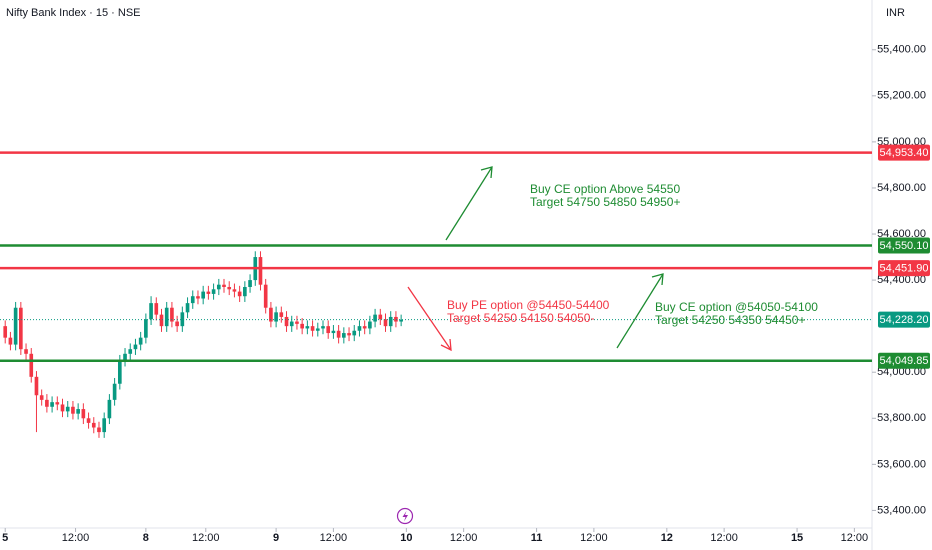 The width and height of the screenshot is (932, 550). What do you see at coordinates (901, 188) in the screenshot?
I see `y-tick-label: 54,800.00` at bounding box center [901, 188].